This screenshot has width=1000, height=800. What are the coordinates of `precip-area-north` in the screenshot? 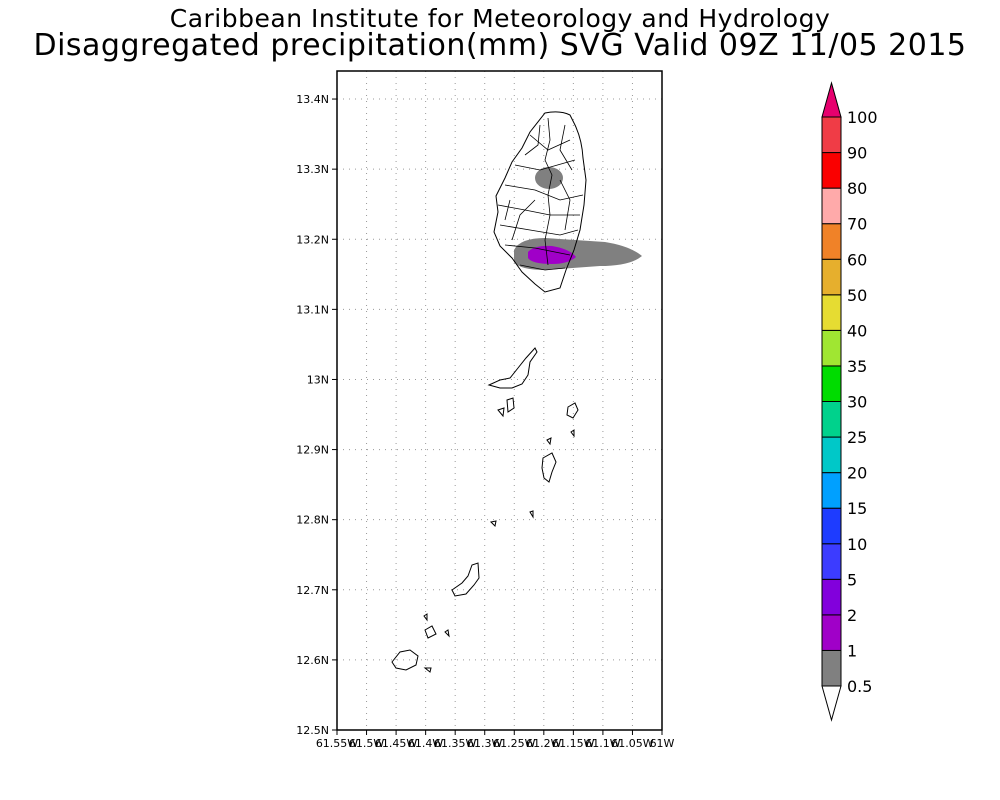 It's located at (549, 178).